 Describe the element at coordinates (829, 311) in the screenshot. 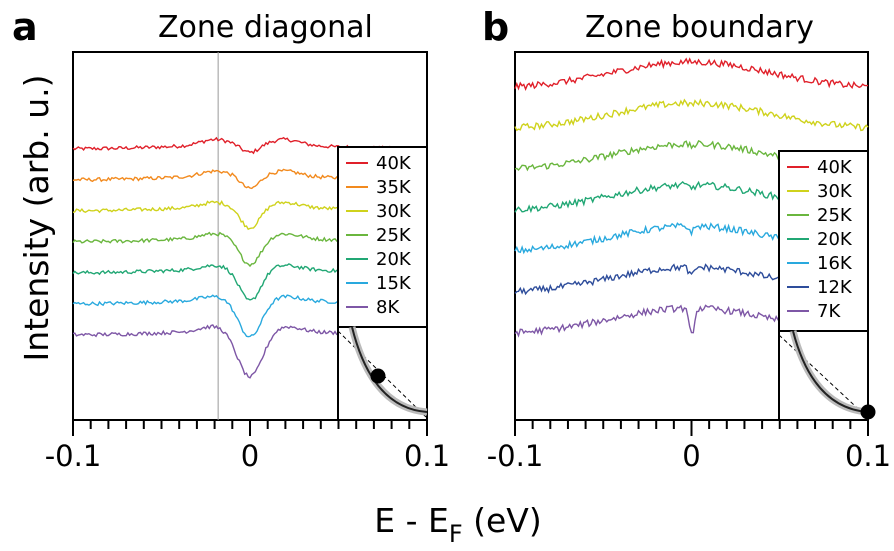

I see `legend-label: 7K` at that location.